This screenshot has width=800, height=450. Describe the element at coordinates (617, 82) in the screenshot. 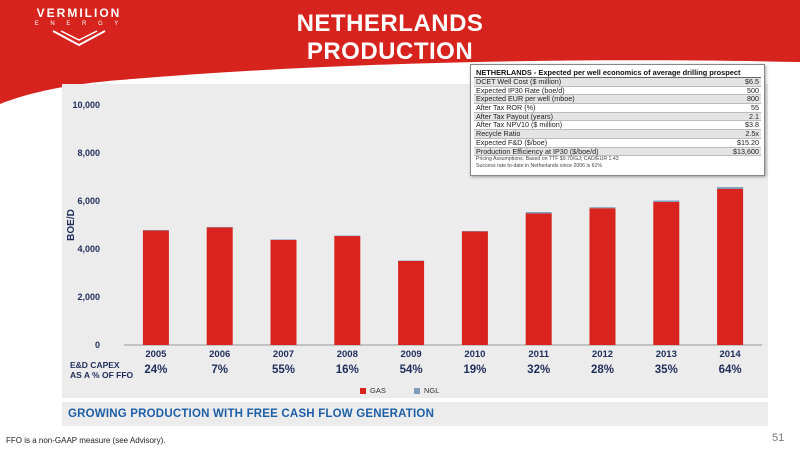

I see `table-row: DCET Well Cost ($ million) $6.5` at that location.